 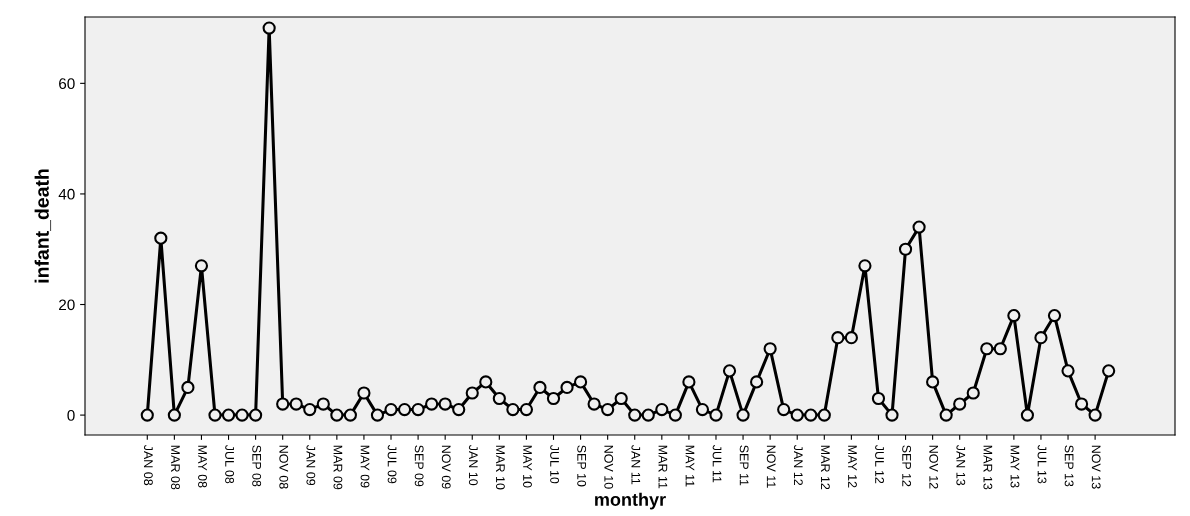 I want to click on x-tick-label: MAY 12, so click(x=852, y=466).